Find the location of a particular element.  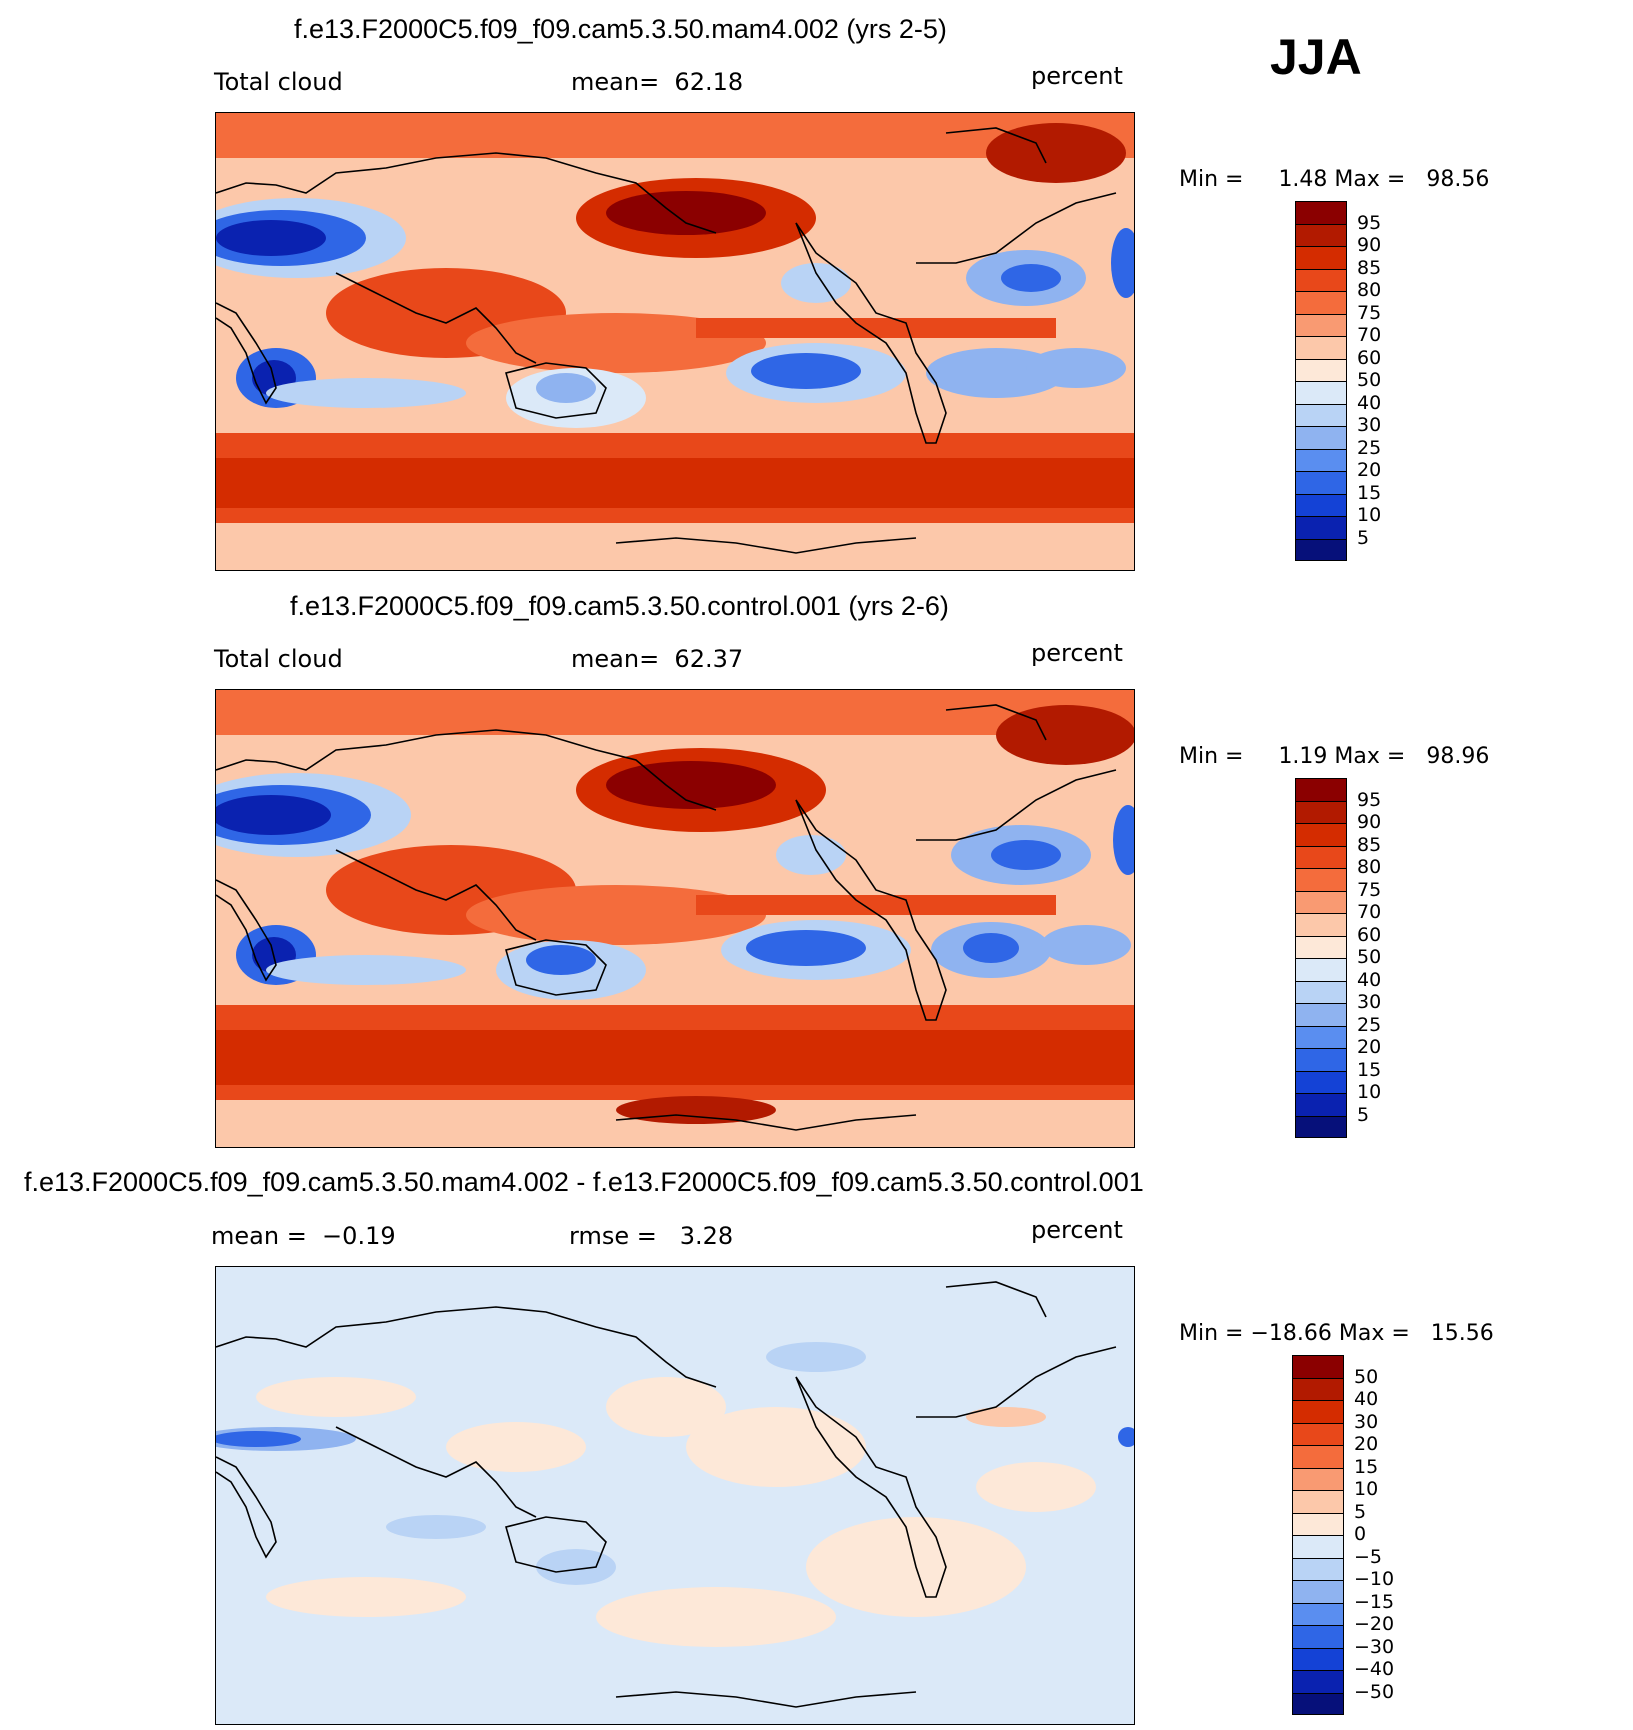

panel2-colorbar-label: 75 is located at coordinates (1369, 889).